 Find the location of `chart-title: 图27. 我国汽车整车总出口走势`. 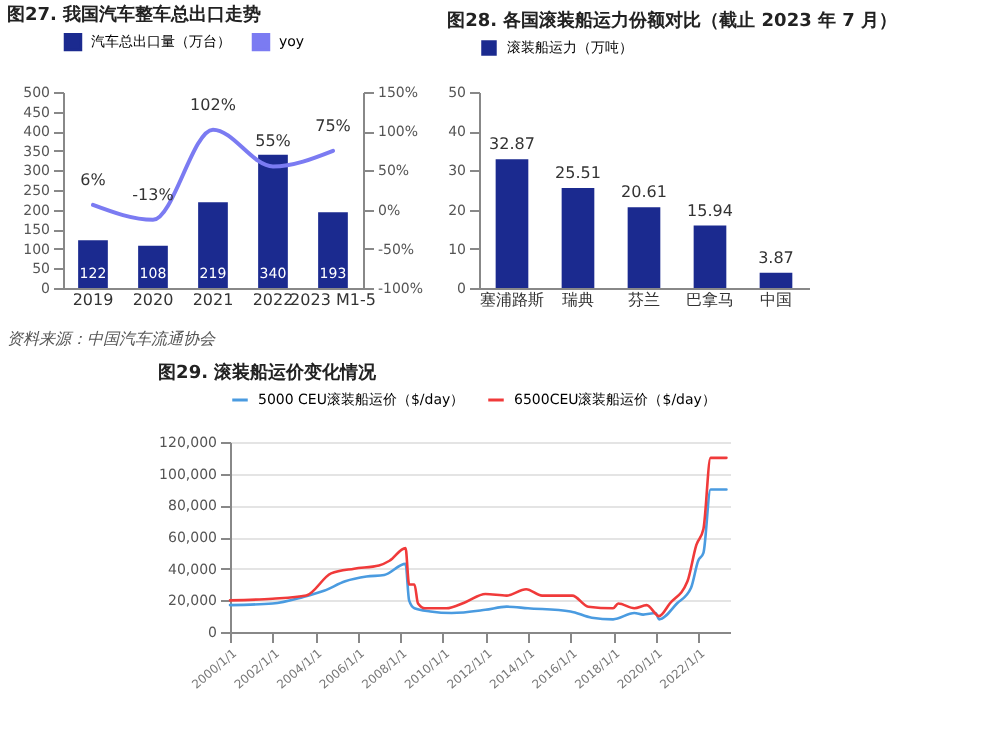

chart-title: 图27. 我国汽车整车总出口走势 is located at coordinates (134, 15).